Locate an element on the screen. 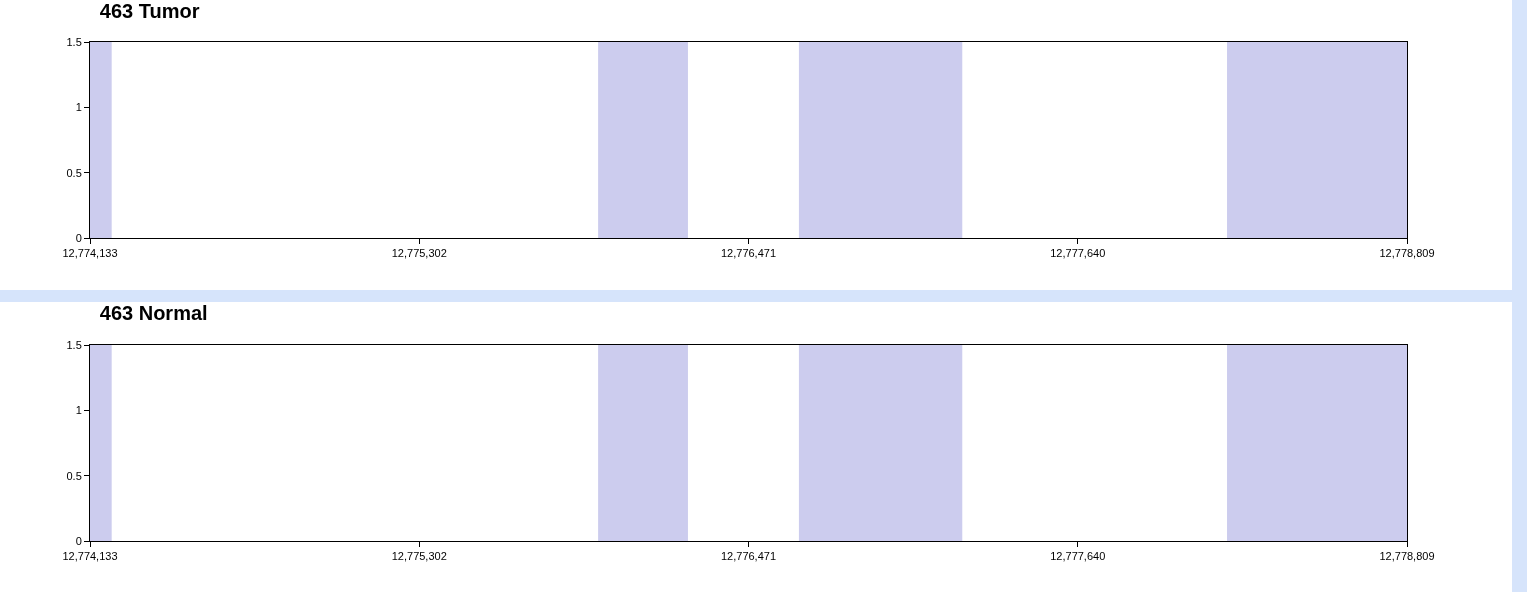 The height and width of the screenshot is (592, 1527). chart-title: 463 Normal is located at coordinates (153, 313).